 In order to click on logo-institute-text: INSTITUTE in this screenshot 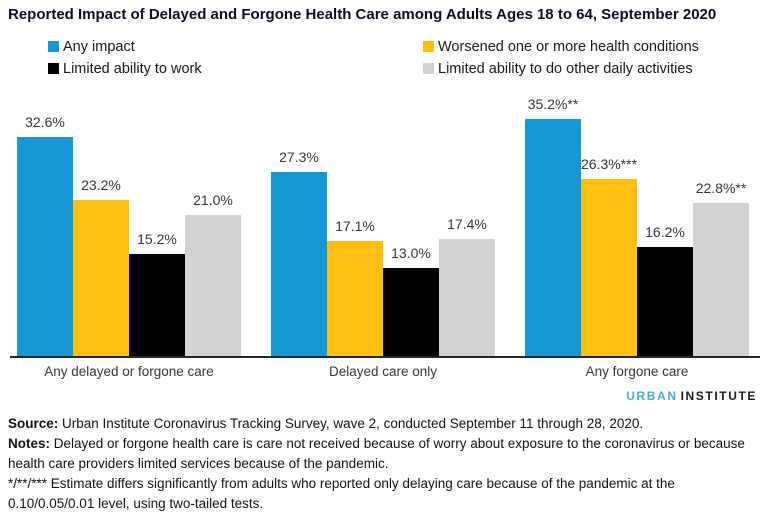, I will do `click(718, 396)`.